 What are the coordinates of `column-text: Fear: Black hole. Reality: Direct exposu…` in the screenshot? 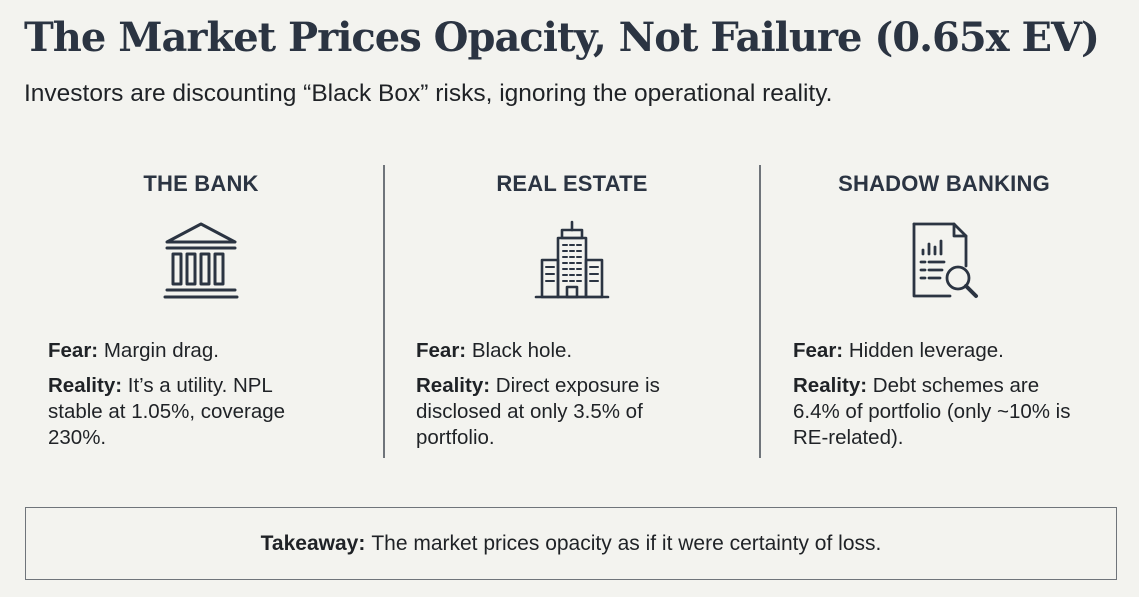 It's located at (581, 399).